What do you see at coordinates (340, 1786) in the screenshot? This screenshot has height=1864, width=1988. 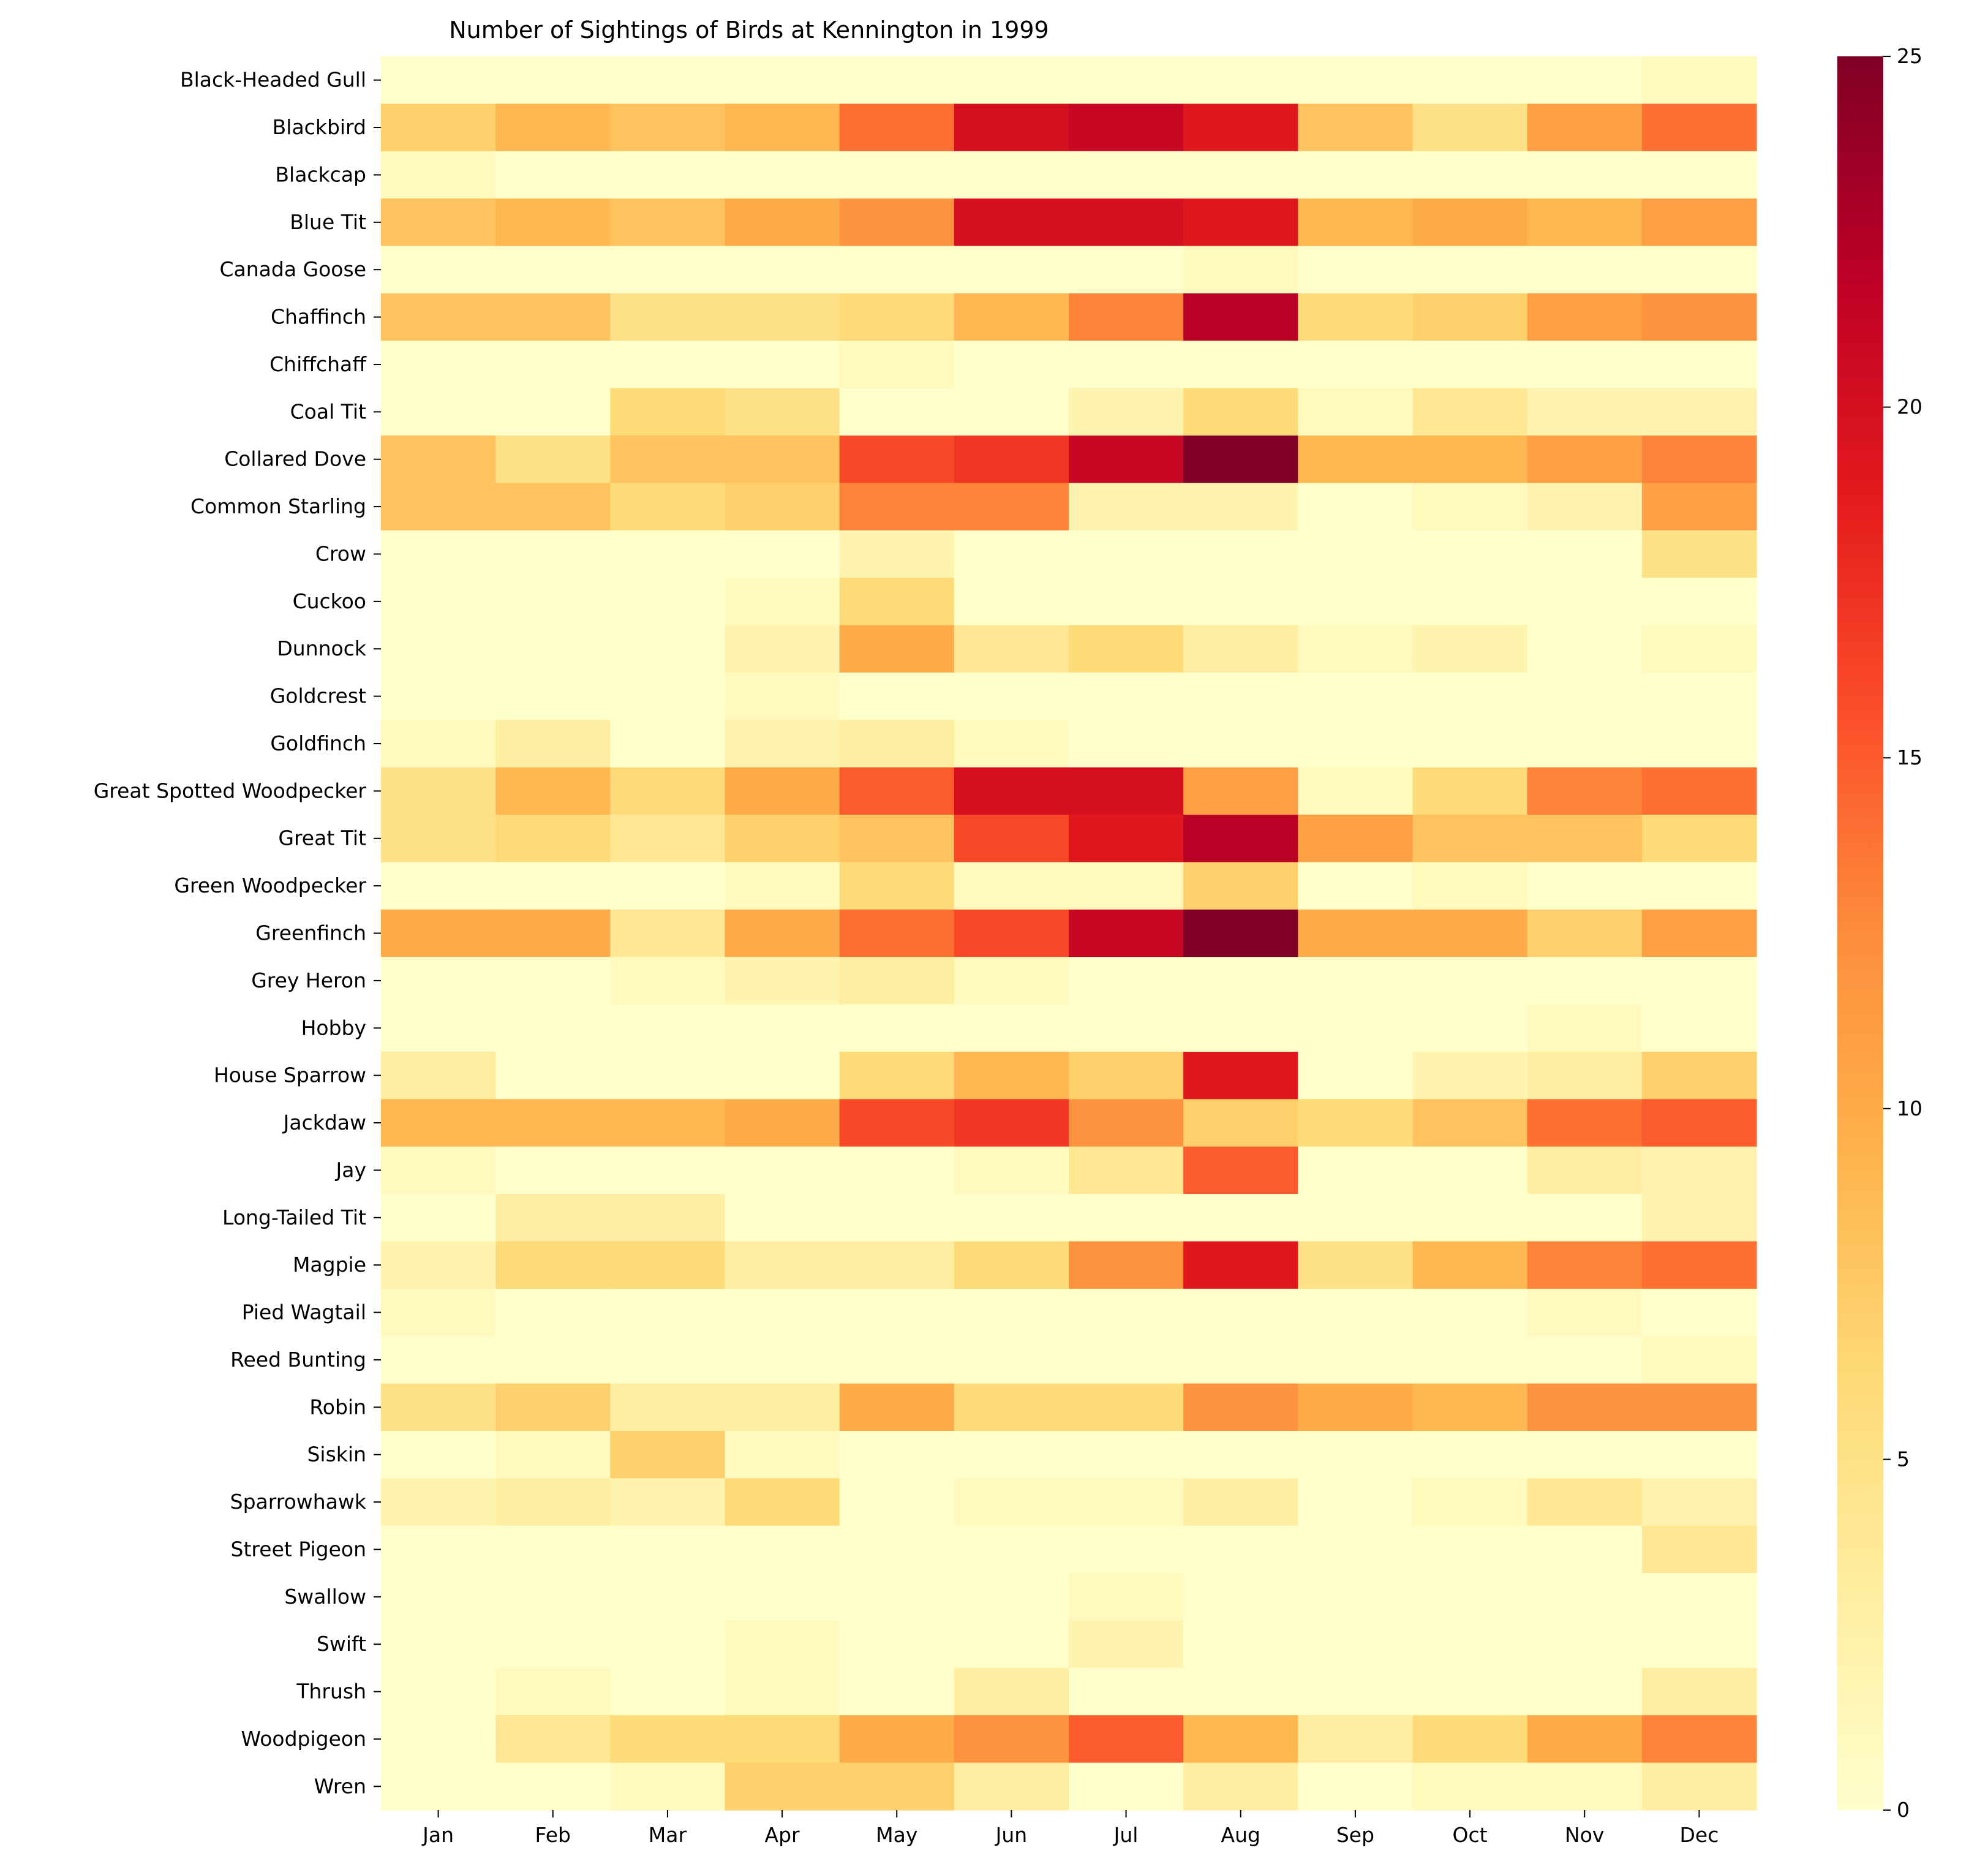 I see `y-tick-label: Wren` at bounding box center [340, 1786].